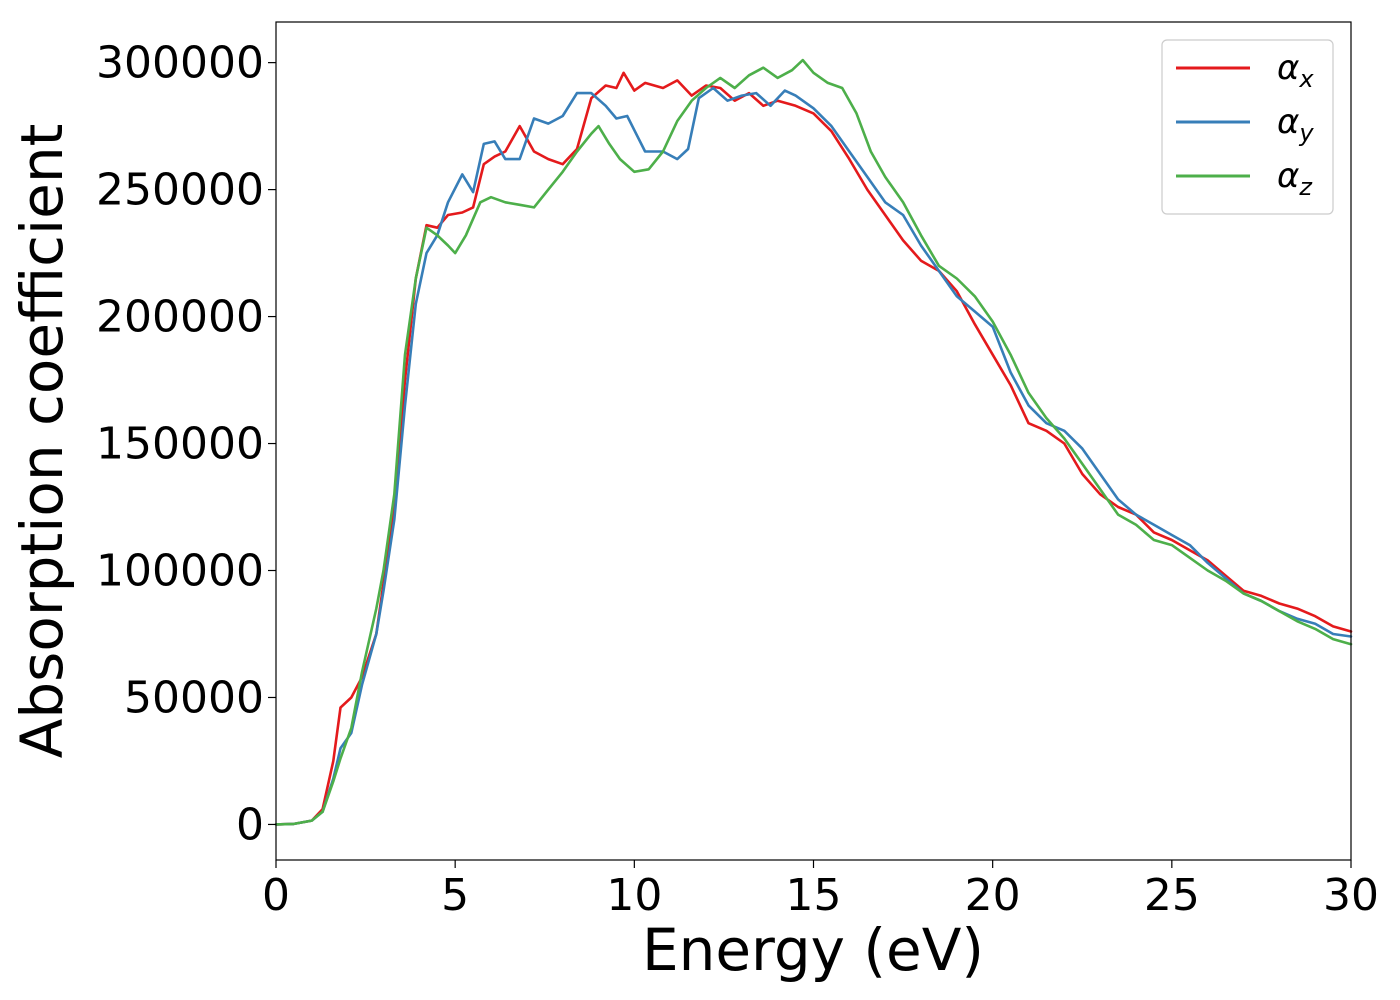 Image resolution: width=1400 pixels, height=1000 pixels. What do you see at coordinates (813, 950) in the screenshot?
I see `x-axis-label: Energy (eV)` at bounding box center [813, 950].